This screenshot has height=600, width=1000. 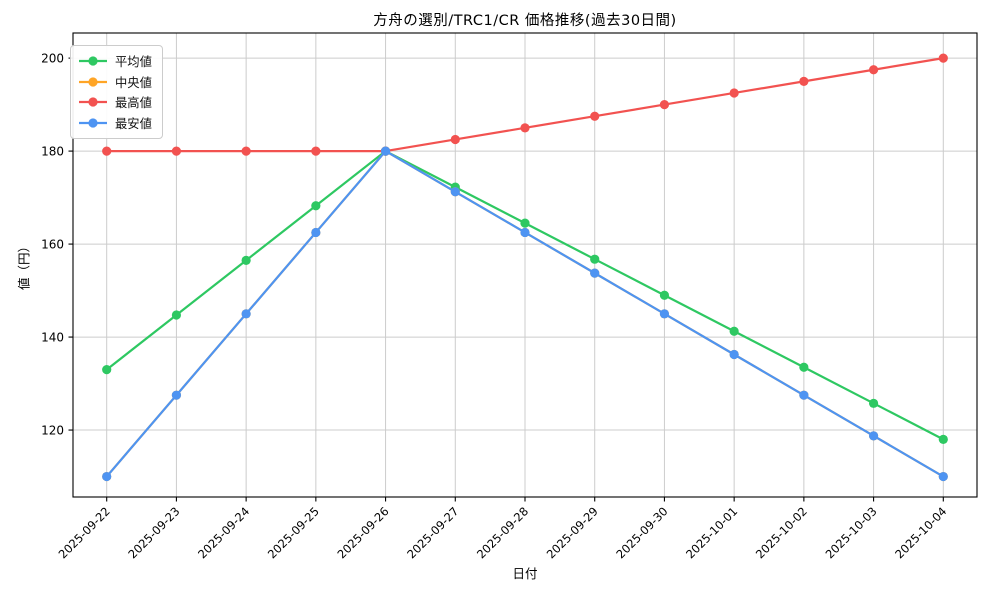 I want to click on x-tick-label-2025-09-25: 2025-09-25, so click(x=293, y=532).